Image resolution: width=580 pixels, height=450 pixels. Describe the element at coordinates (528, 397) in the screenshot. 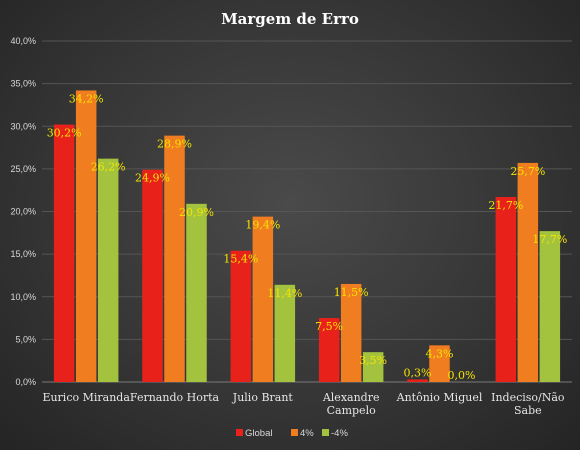

I see `category-label: Indeciso/Não` at that location.